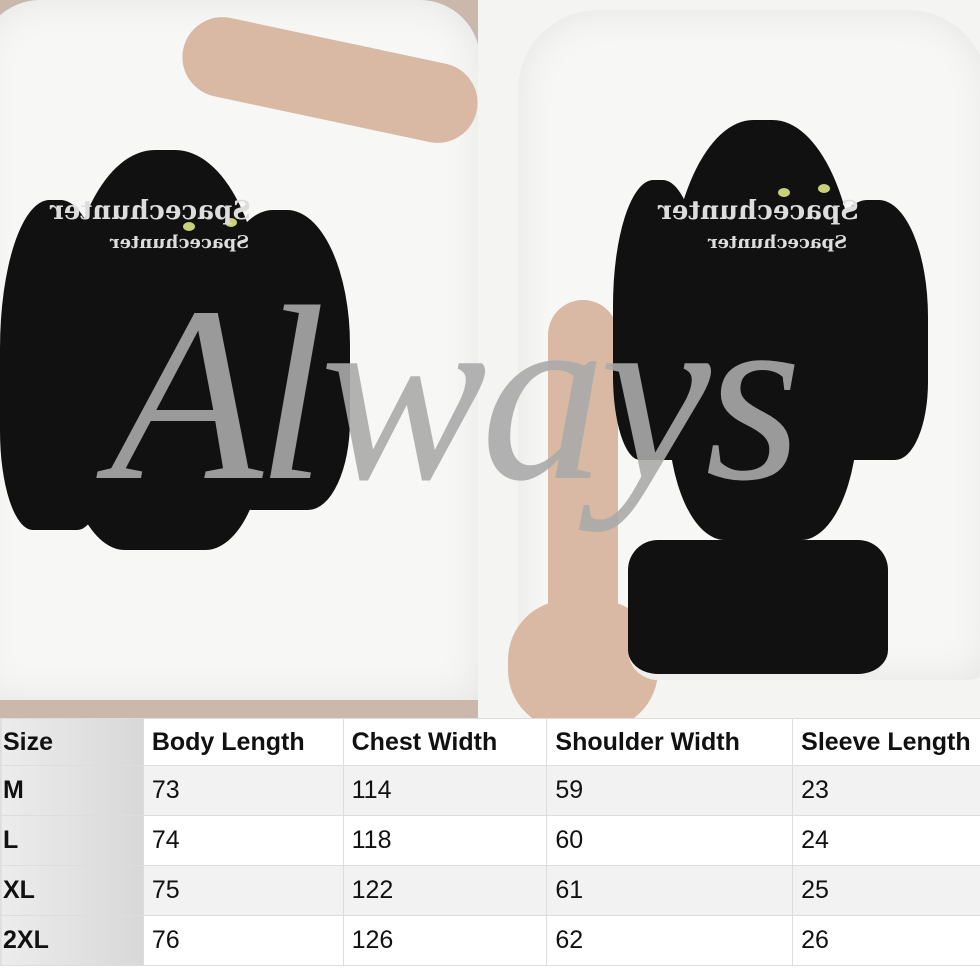 The height and width of the screenshot is (980, 980). What do you see at coordinates (72, 742) in the screenshot?
I see `header-size: Size` at bounding box center [72, 742].